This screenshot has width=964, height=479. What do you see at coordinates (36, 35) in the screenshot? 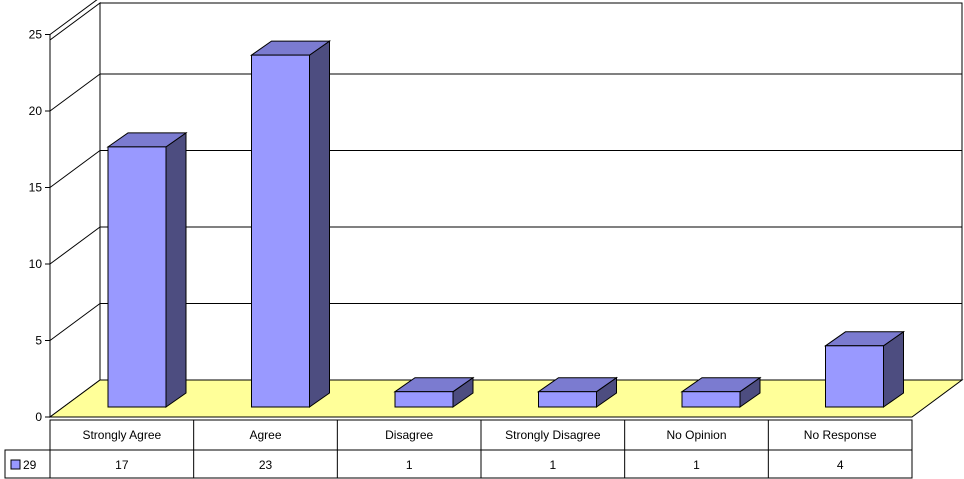
I see `y-tick-label: 25` at bounding box center [36, 35].